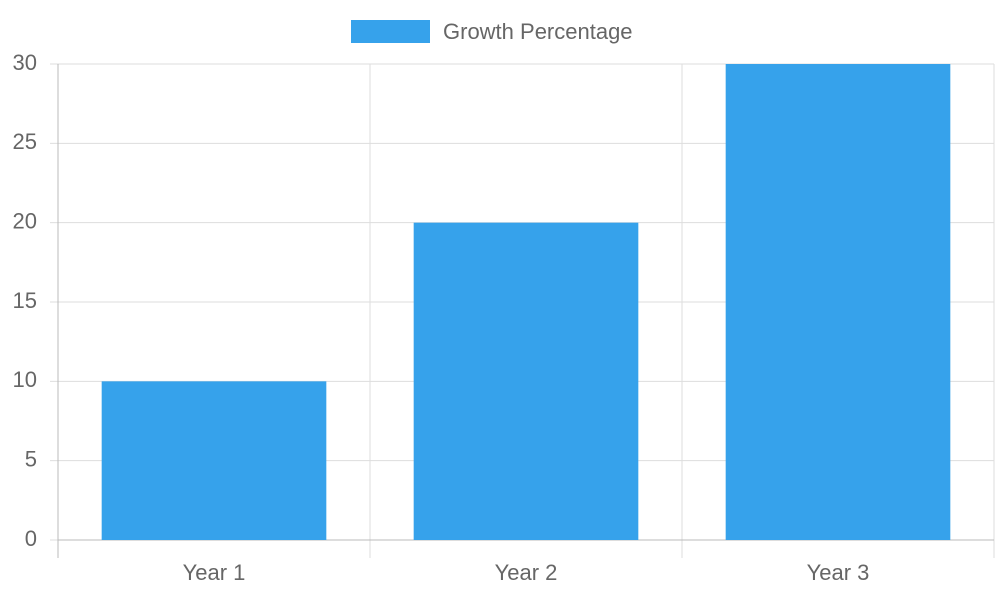  I want to click on legend-label: Growth Percentage, so click(538, 31).